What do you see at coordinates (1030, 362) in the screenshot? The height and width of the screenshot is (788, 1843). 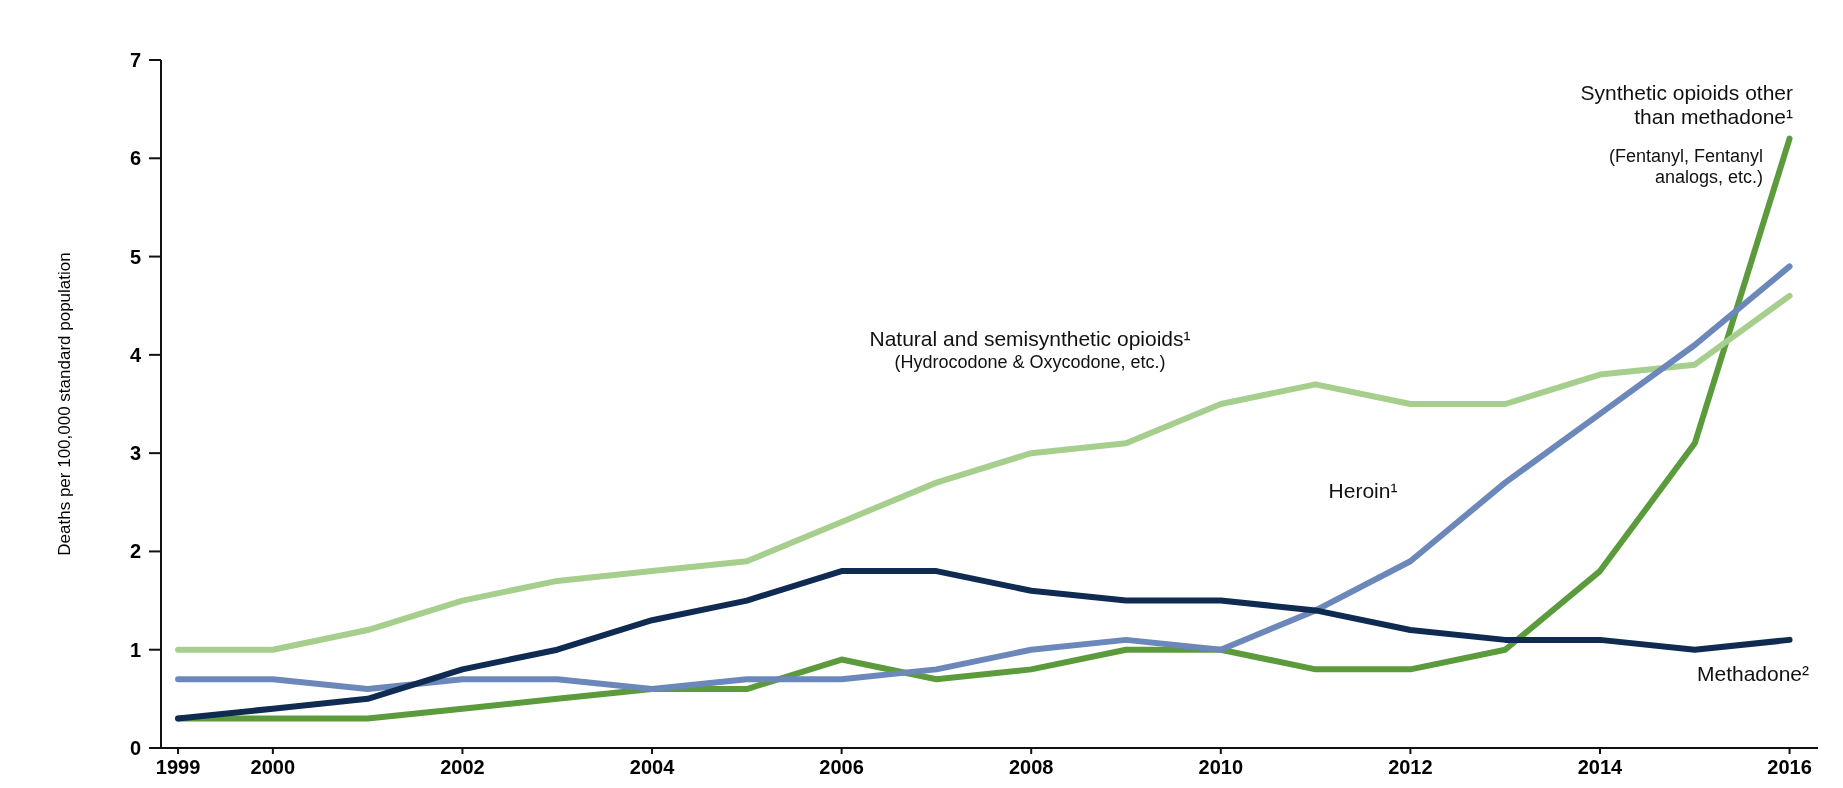 I see `annotation: (Hydrocodone & Oxycodone, etc.)` at bounding box center [1030, 362].